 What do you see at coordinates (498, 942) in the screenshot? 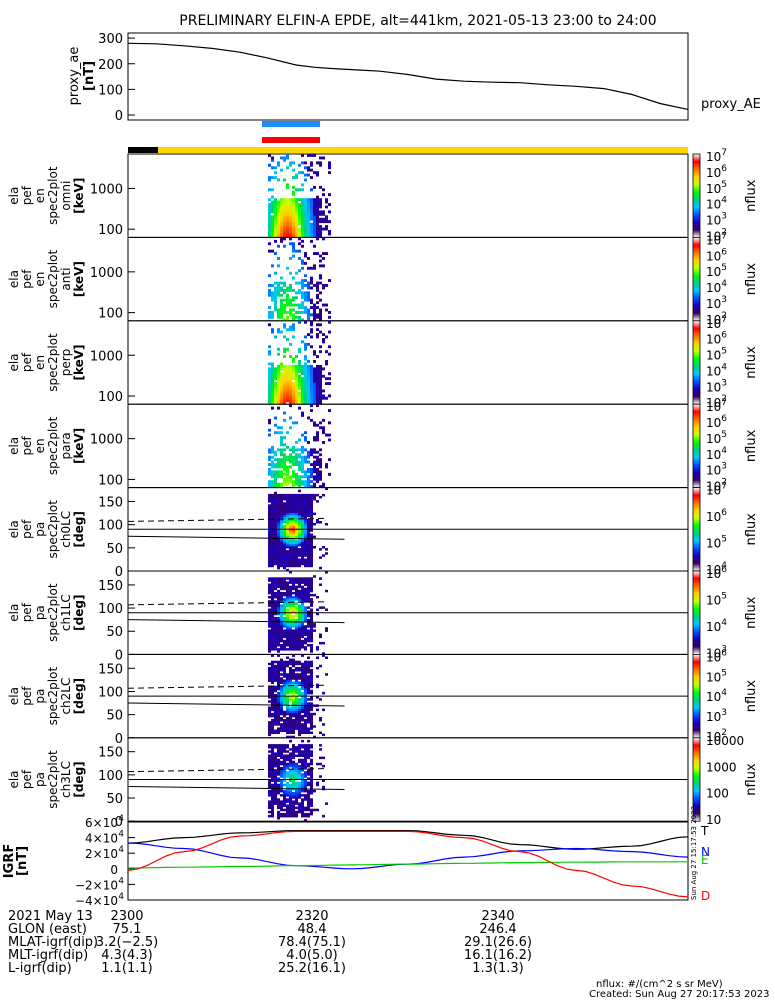
I see `footer-mlat-3: 29.1(26.6)` at bounding box center [498, 942].